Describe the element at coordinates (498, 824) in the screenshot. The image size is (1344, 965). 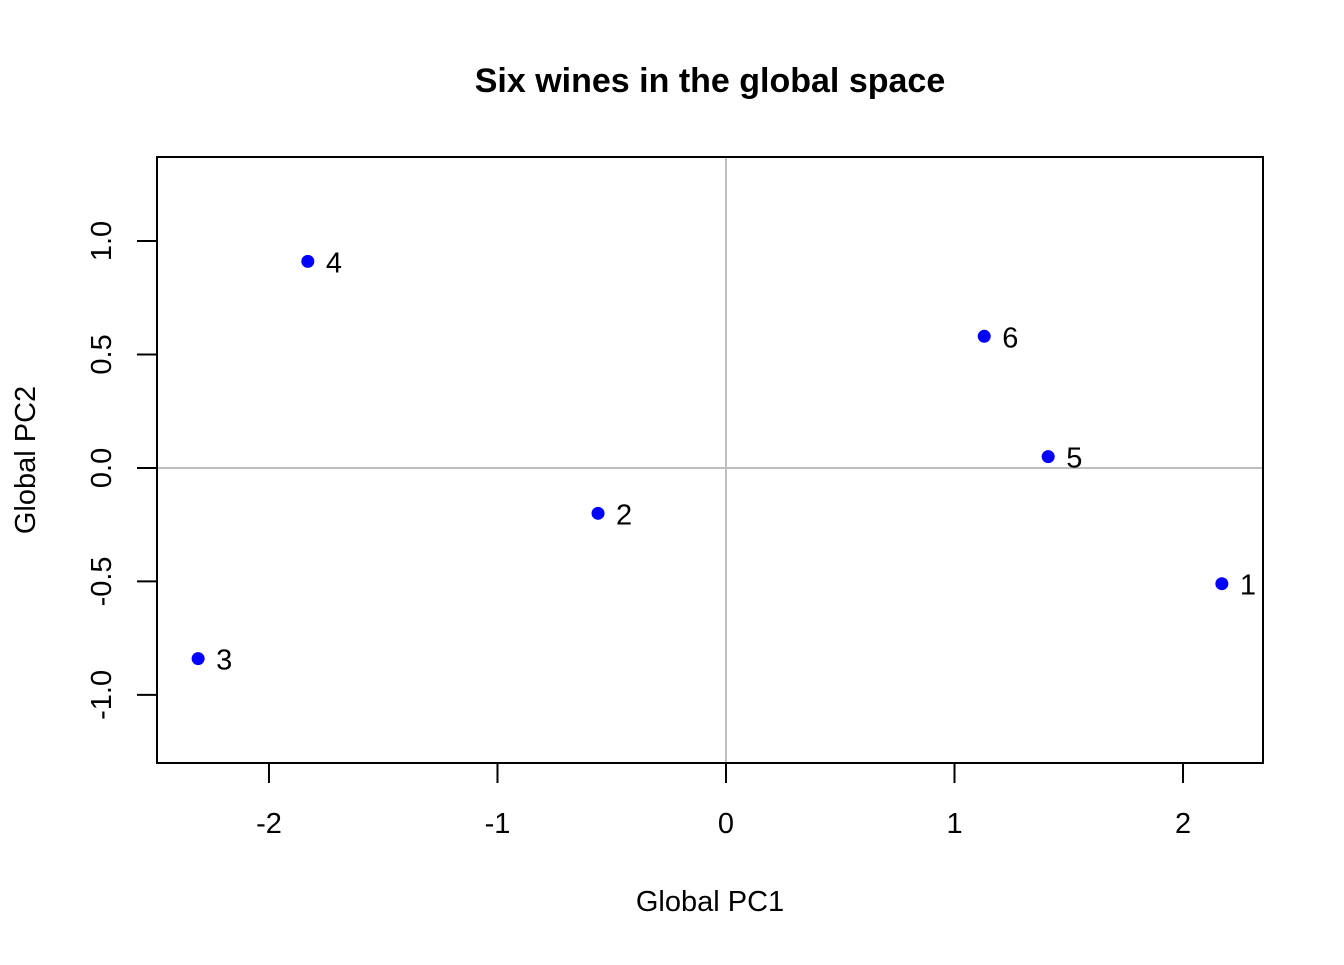
I see `x-tick-label: -1` at that location.